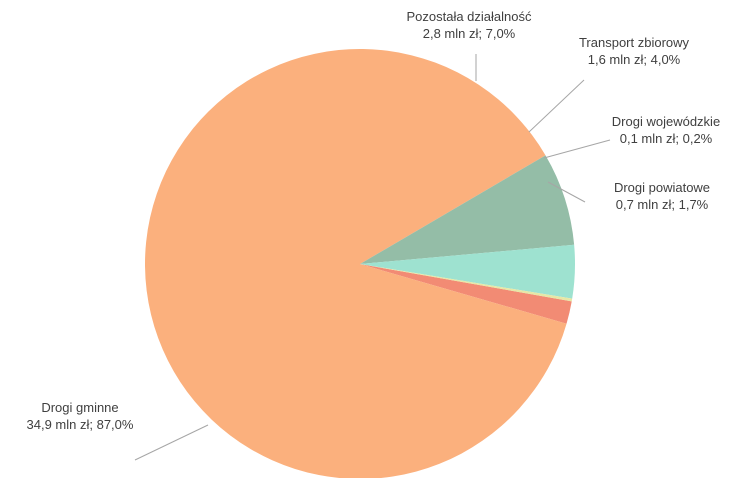  Describe the element at coordinates (666, 138) in the screenshot. I see `data-label-value: 0,1 mln zł; 0,2%` at that location.